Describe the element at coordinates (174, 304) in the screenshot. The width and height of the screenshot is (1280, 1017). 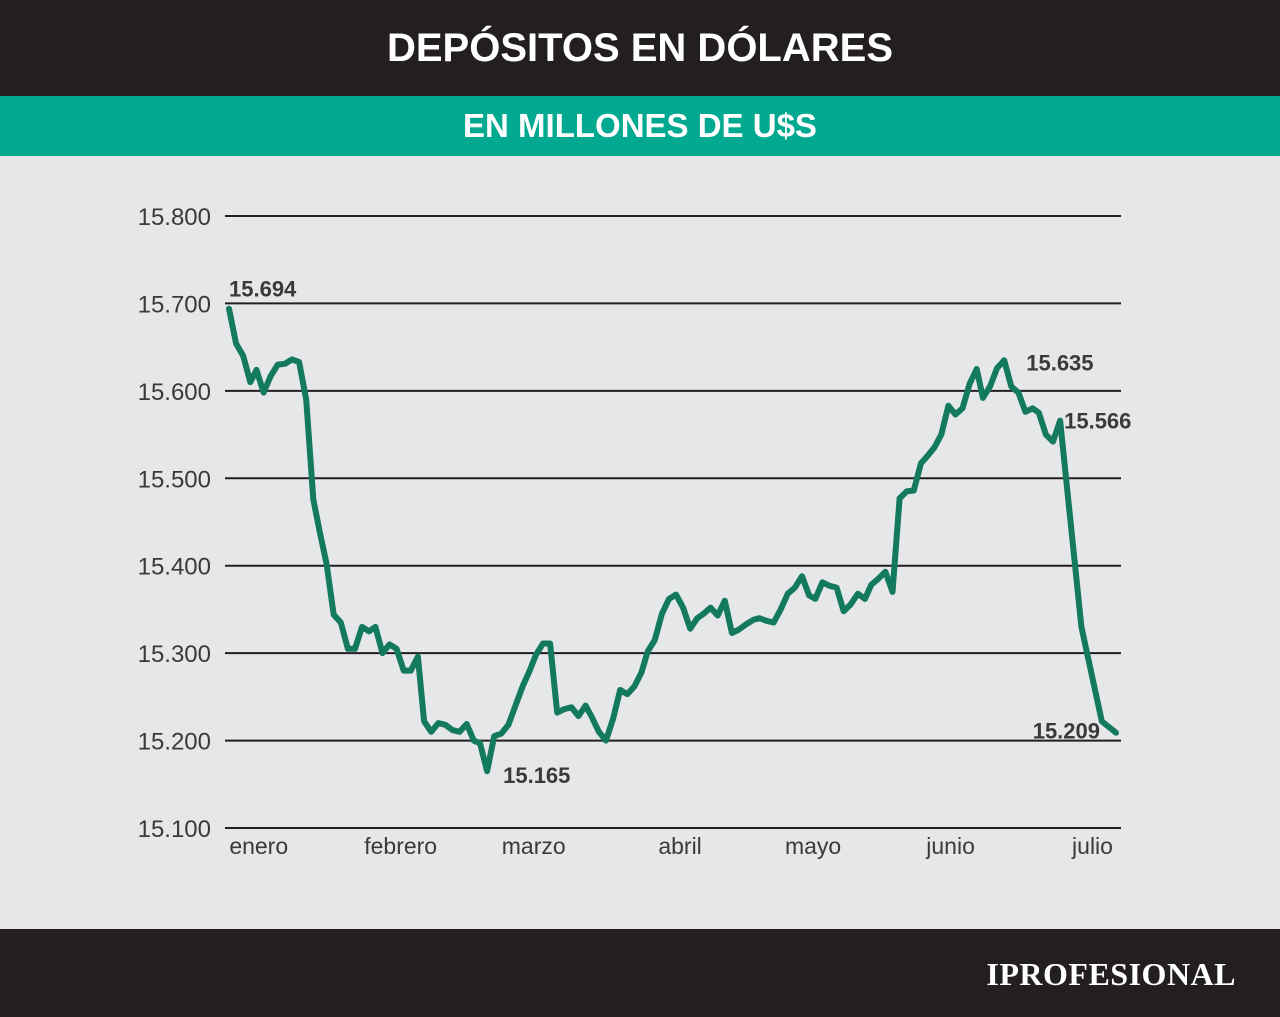
I see `y-tick-label: 15.700` at that location.